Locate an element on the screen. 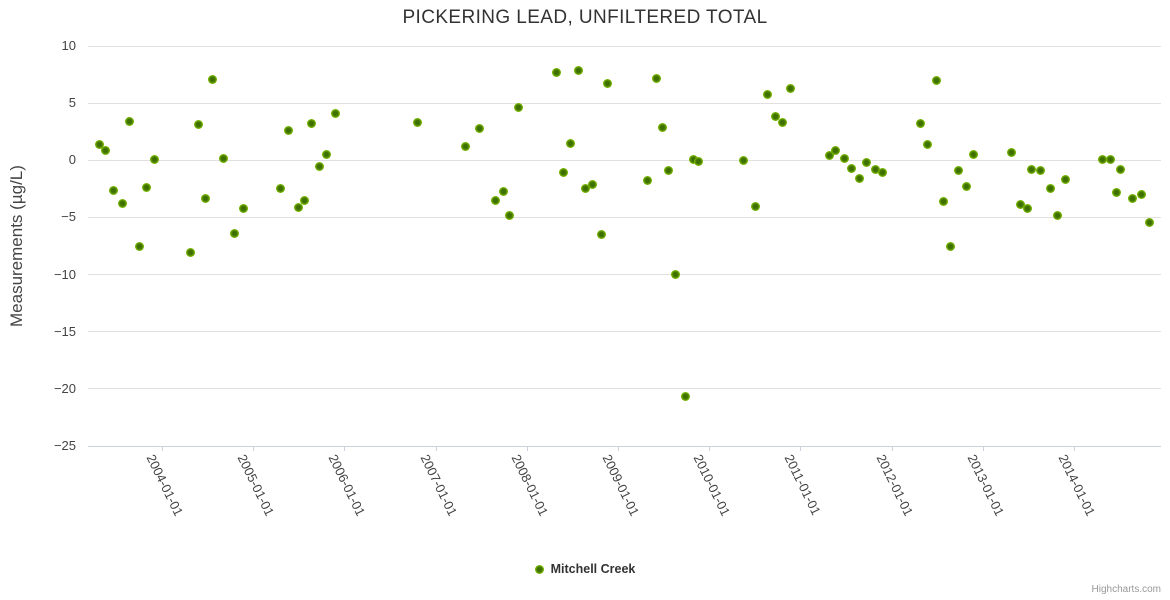 The height and width of the screenshot is (600, 1170). y-axis-label: −5 is located at coordinates (68, 217).